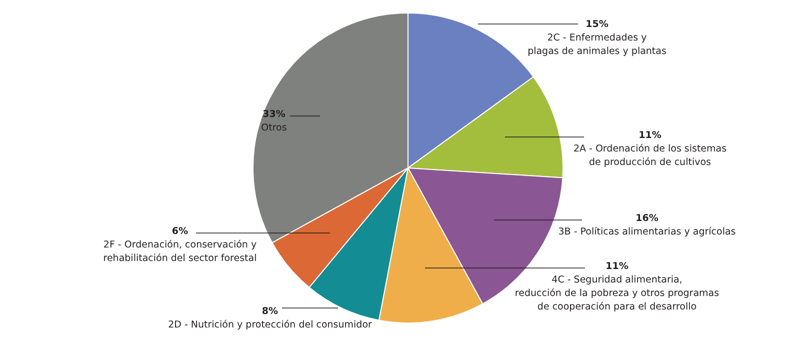 This screenshot has height=344, width=800. I want to click on slice-label: 4C - Seguridad alimentaria, reducción de la pobreza y otros programas de cooperación para el desarrollo, so click(617, 293).